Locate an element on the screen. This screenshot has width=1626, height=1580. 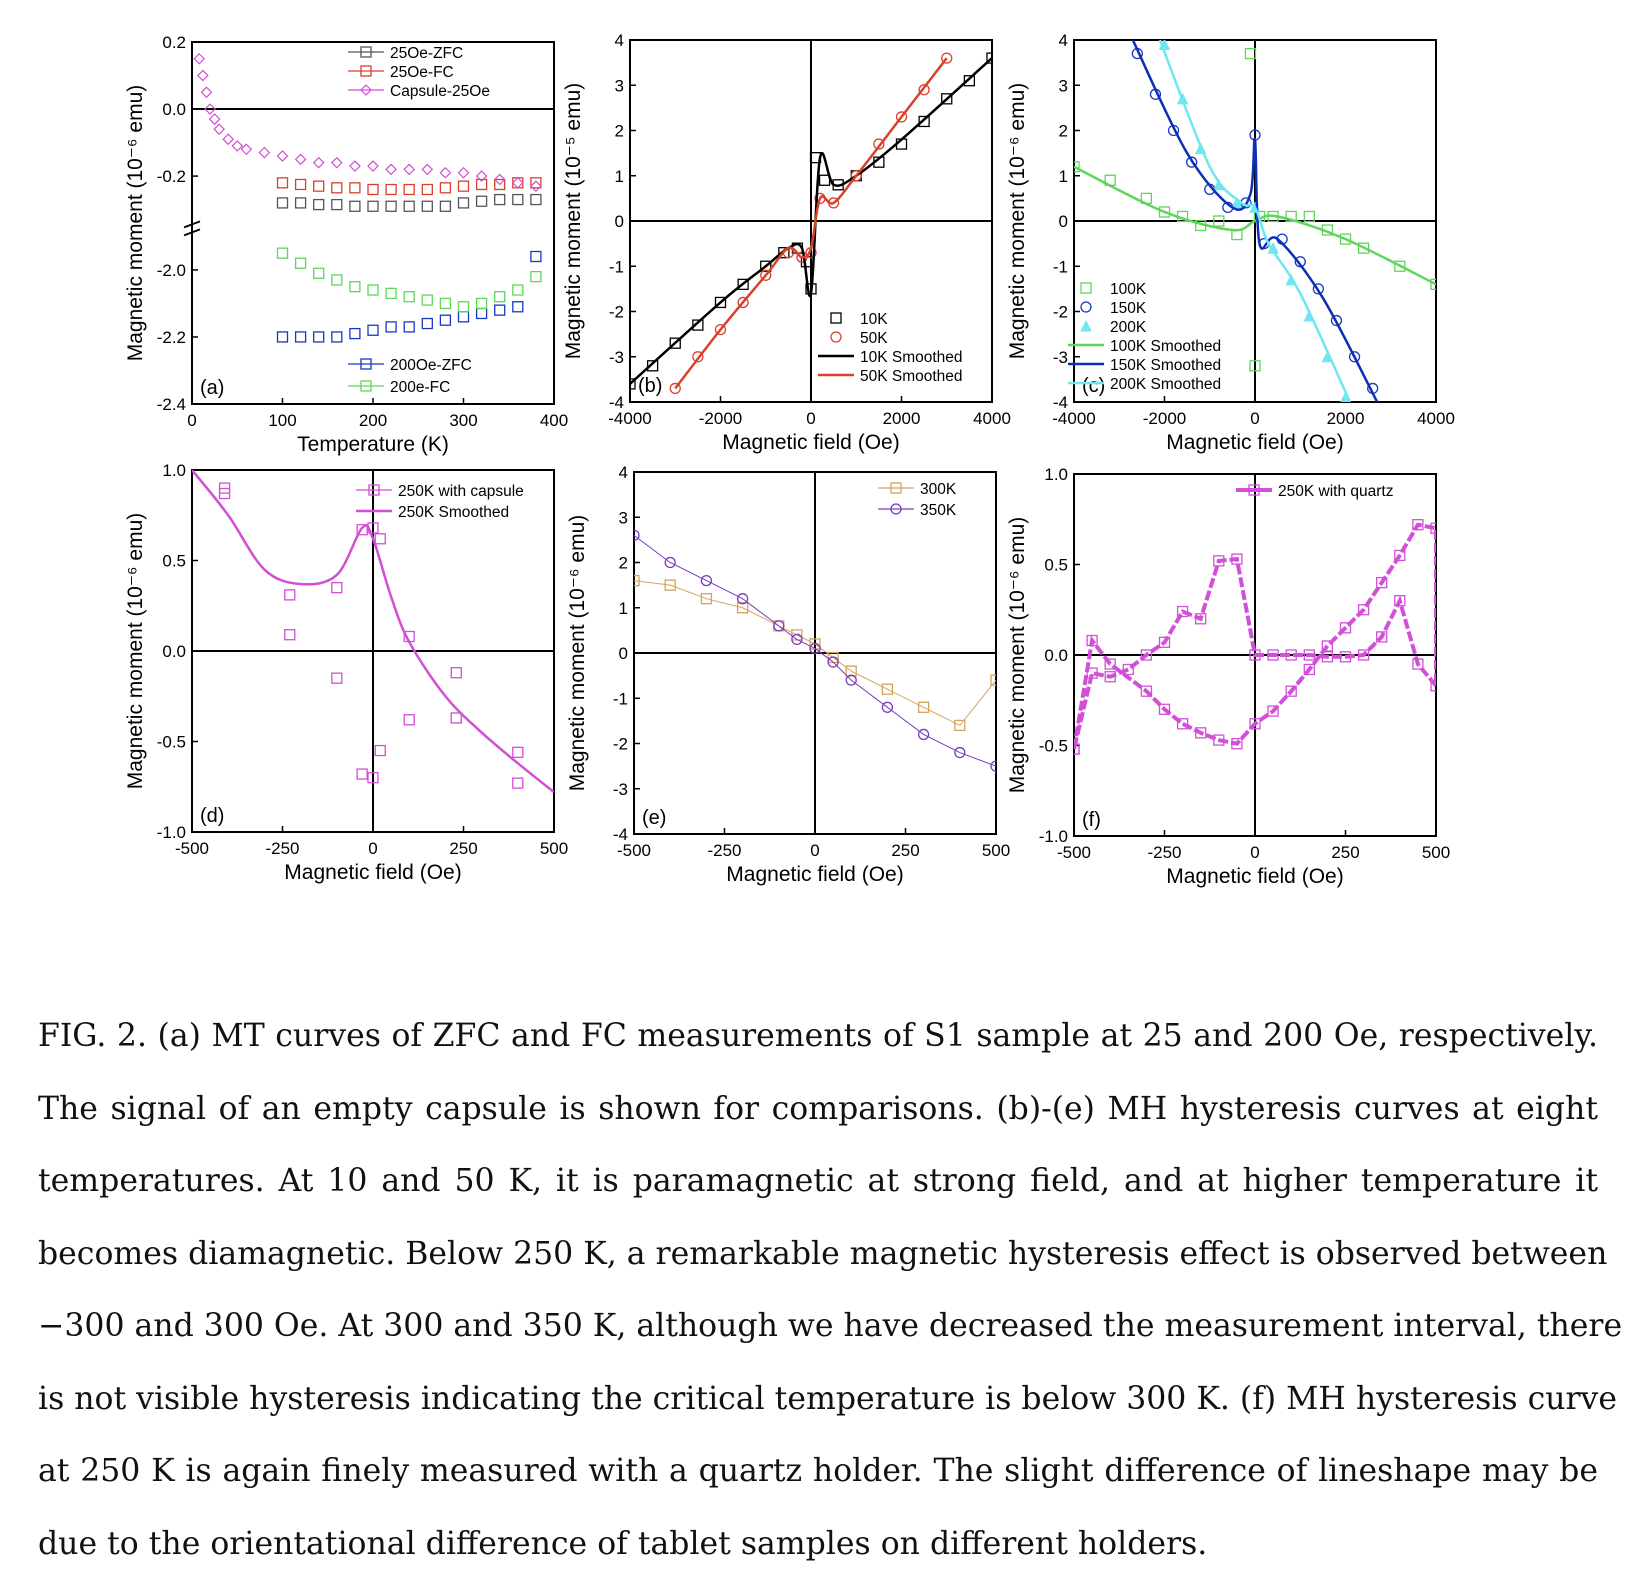
panel-label: (d) is located at coordinates (212, 816).